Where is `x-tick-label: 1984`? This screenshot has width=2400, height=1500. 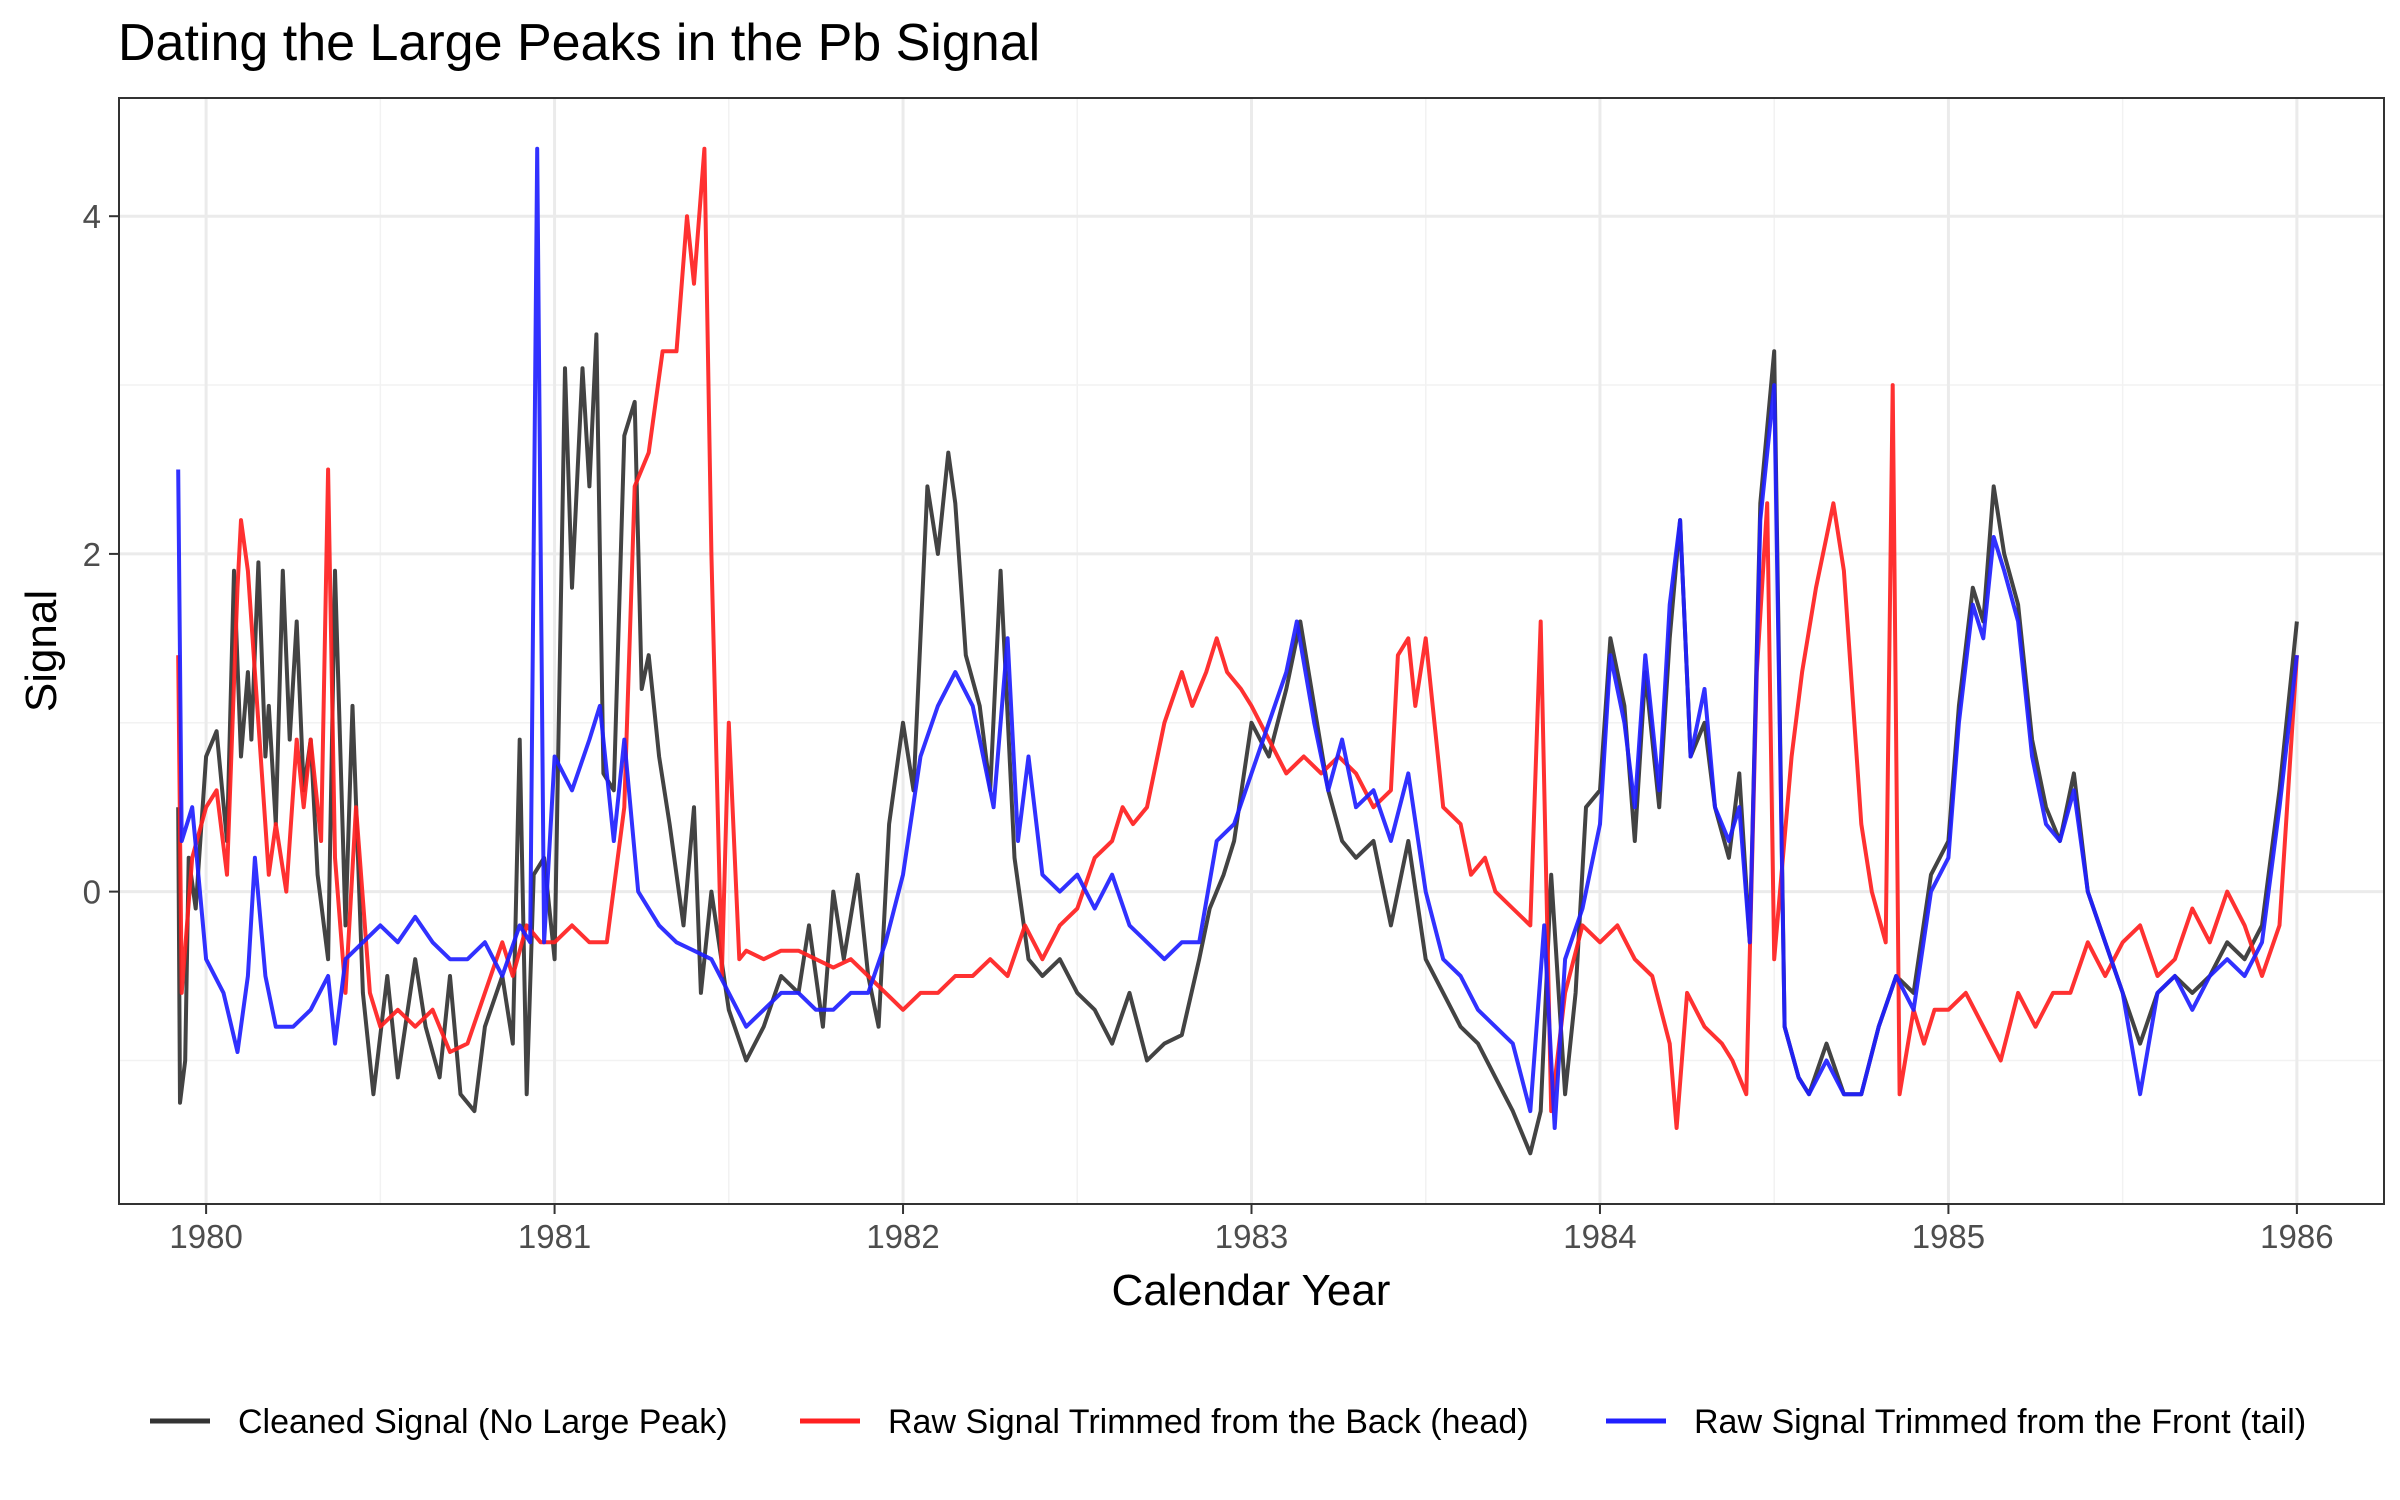
x-tick-label: 1984 is located at coordinates (1599, 1236).